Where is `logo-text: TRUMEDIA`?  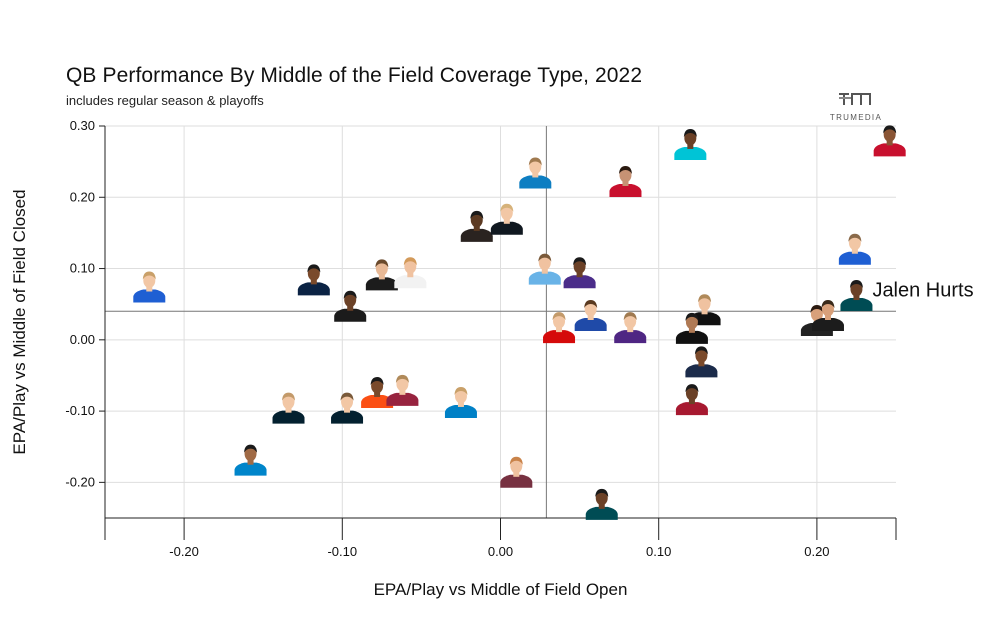
logo-text: TRUMEDIA is located at coordinates (856, 117).